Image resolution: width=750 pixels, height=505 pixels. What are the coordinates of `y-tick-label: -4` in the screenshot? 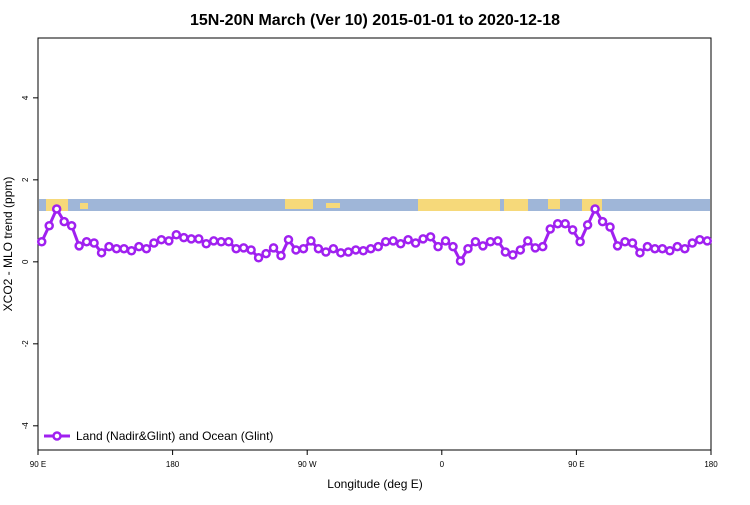 It's located at (25, 426).